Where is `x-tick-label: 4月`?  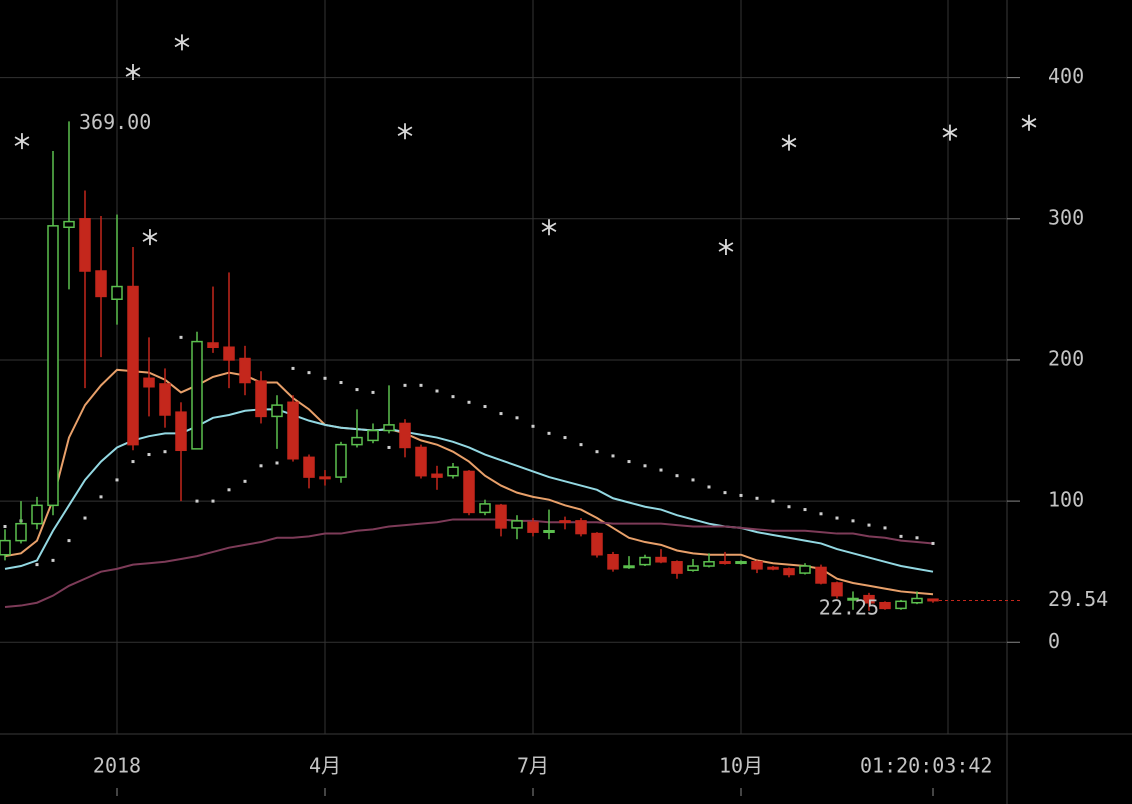 x-tick-label: 4月 is located at coordinates (325, 766).